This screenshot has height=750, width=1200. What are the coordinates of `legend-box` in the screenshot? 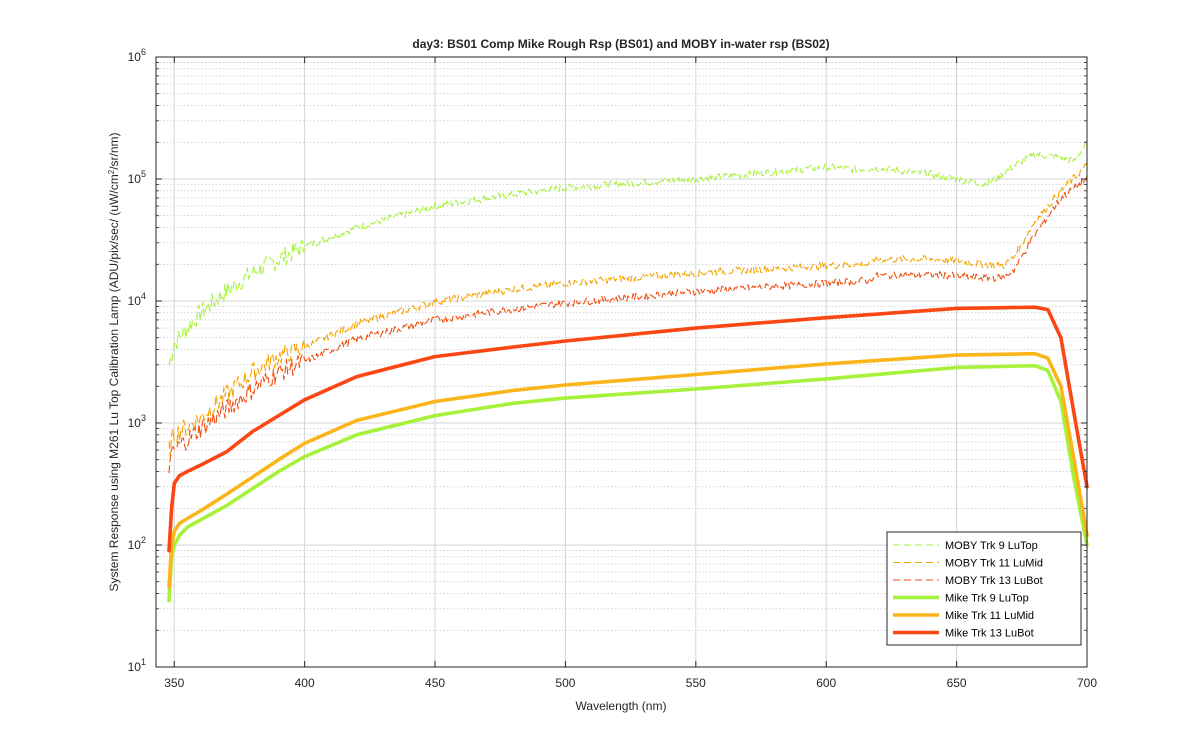 It's located at (984, 588).